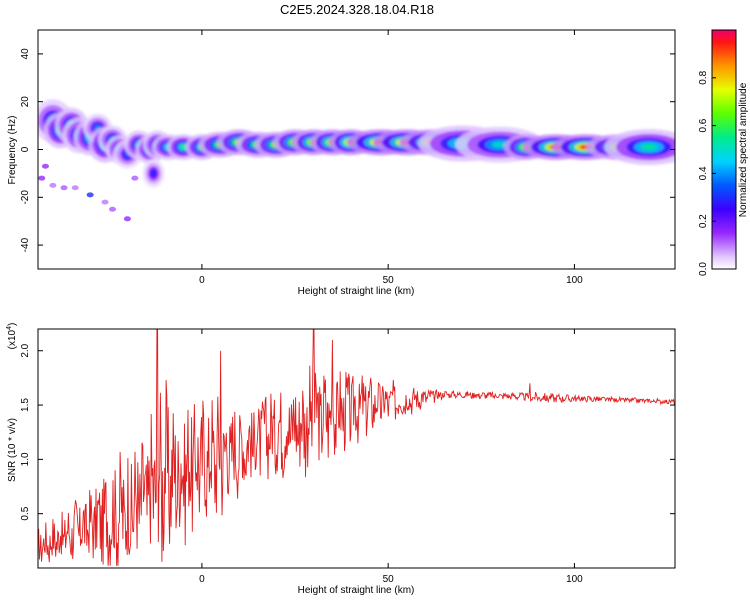 This screenshot has width=750, height=600. Describe the element at coordinates (356, 143) in the screenshot. I see `spectrogram-blob-group` at that location.